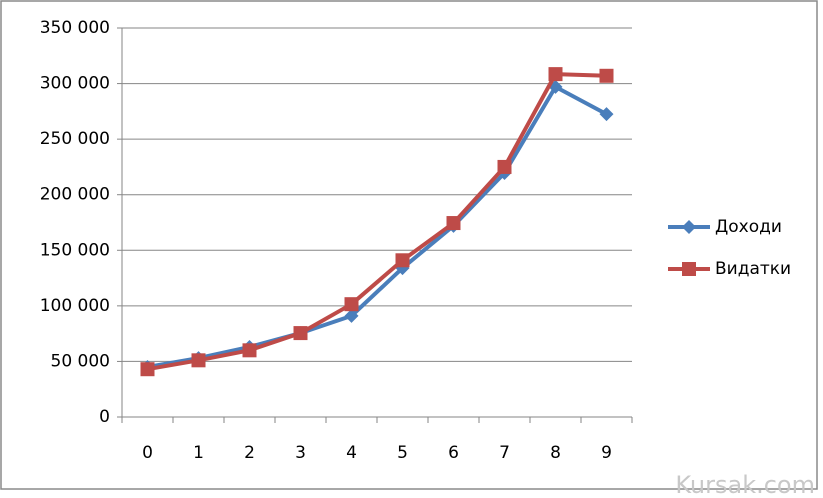  I want to click on x-tick-label: 6, so click(453, 453).